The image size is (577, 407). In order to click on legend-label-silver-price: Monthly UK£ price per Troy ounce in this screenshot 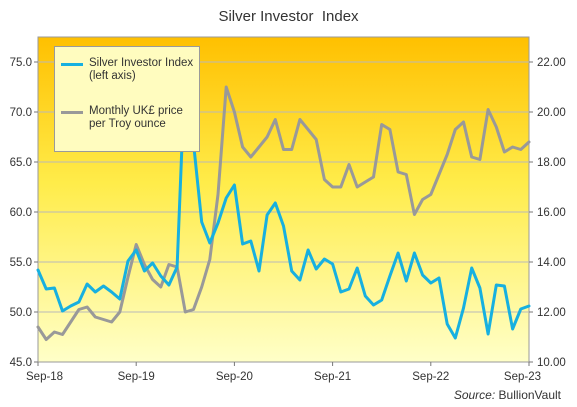, I will do `click(136, 117)`.